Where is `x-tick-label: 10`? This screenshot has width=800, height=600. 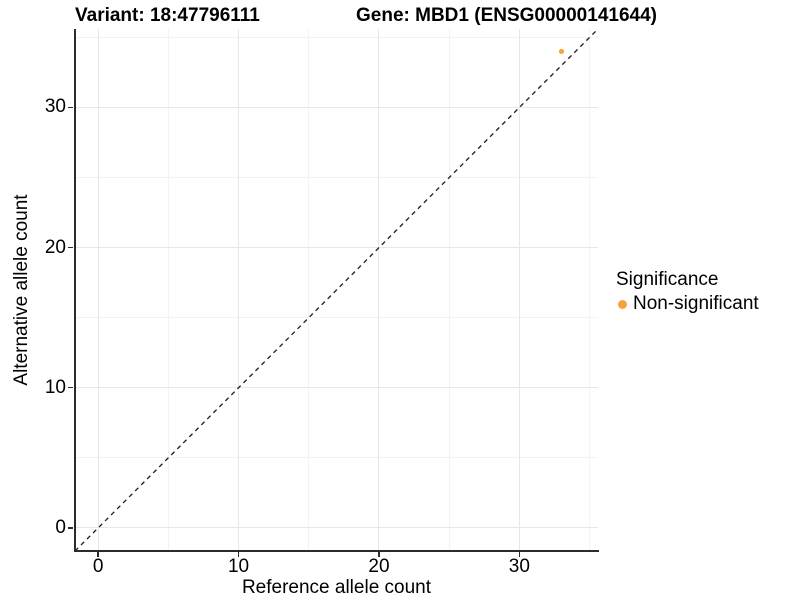 x-tick-label: 10 is located at coordinates (238, 566).